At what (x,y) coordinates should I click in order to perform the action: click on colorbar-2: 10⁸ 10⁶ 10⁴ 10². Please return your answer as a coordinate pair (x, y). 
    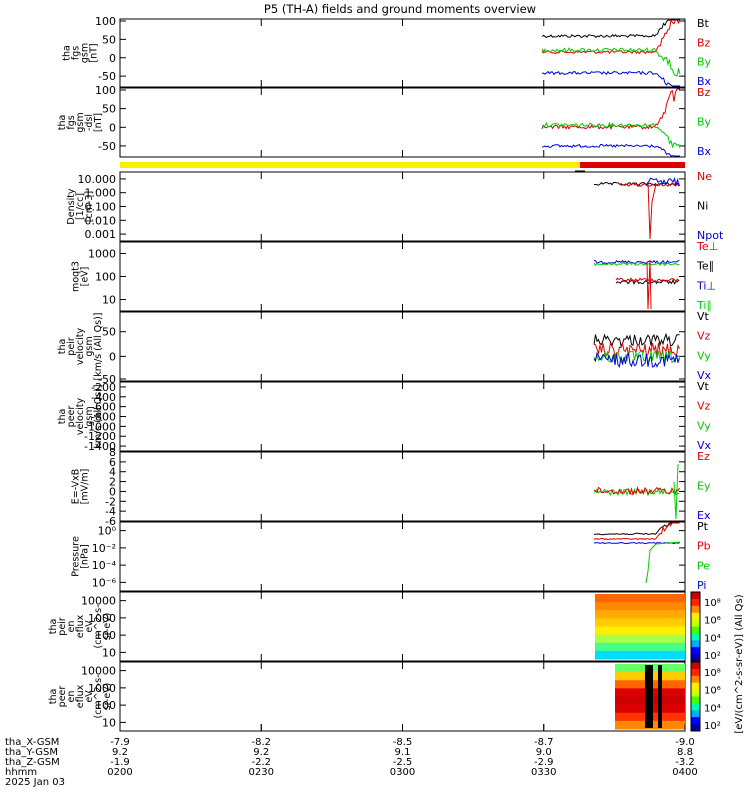
    Looking at the image, I should click on (705, 696).